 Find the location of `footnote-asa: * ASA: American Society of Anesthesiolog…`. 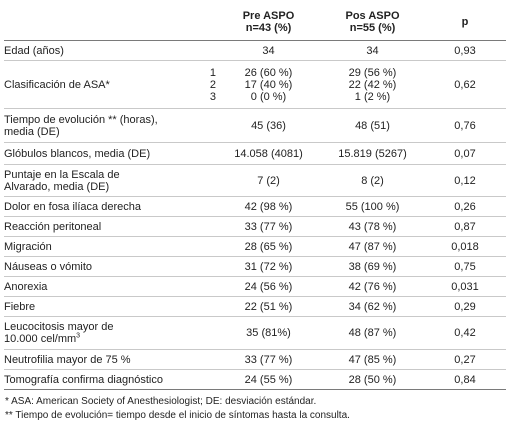

footnote-asa: * ASA: American Society of Anesthesiolog… is located at coordinates (161, 401).